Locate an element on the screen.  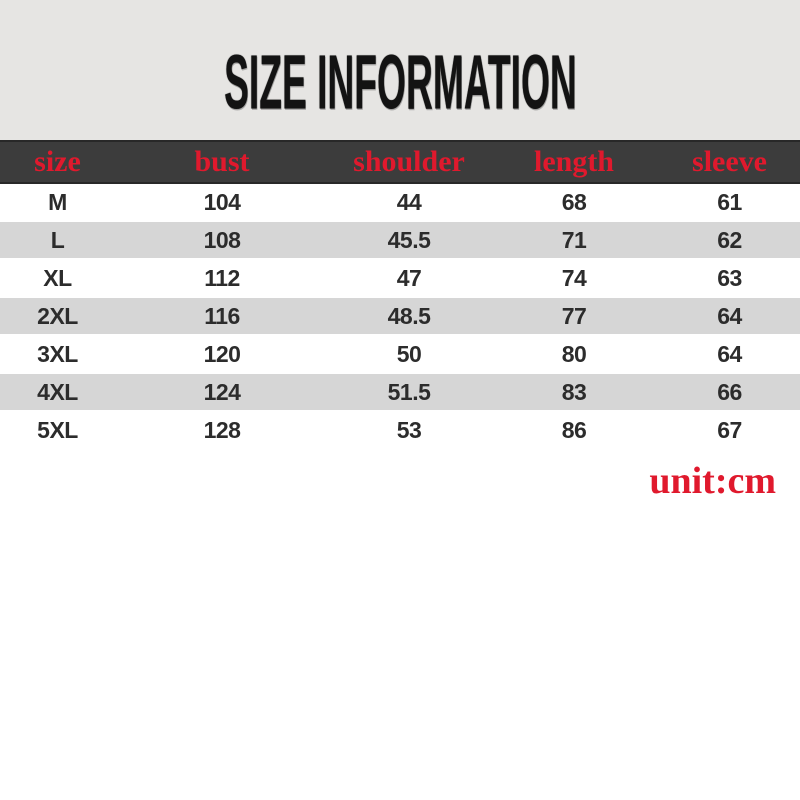
unit-label: unit:cm is located at coordinates (712, 481).